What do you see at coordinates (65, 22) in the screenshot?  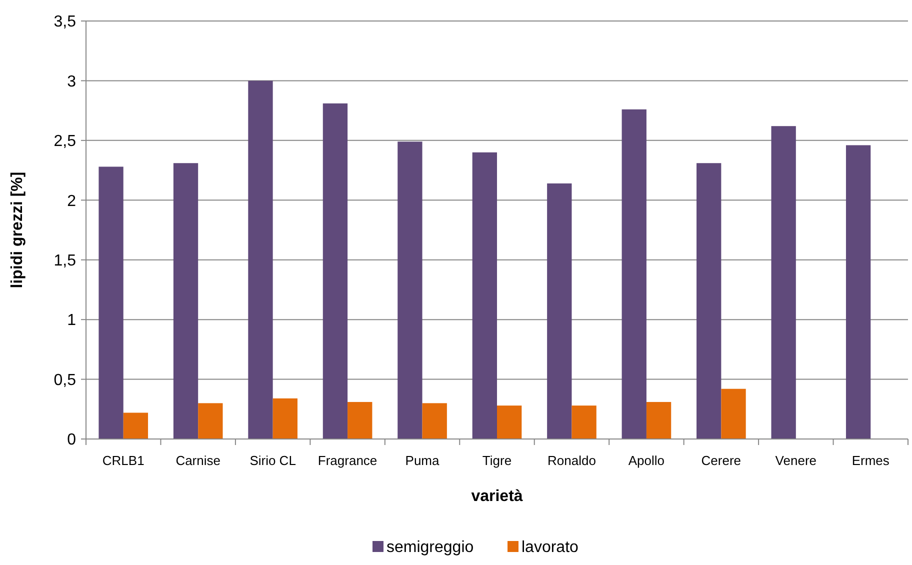 I see `y-tick-label: 3,5` at bounding box center [65, 22].